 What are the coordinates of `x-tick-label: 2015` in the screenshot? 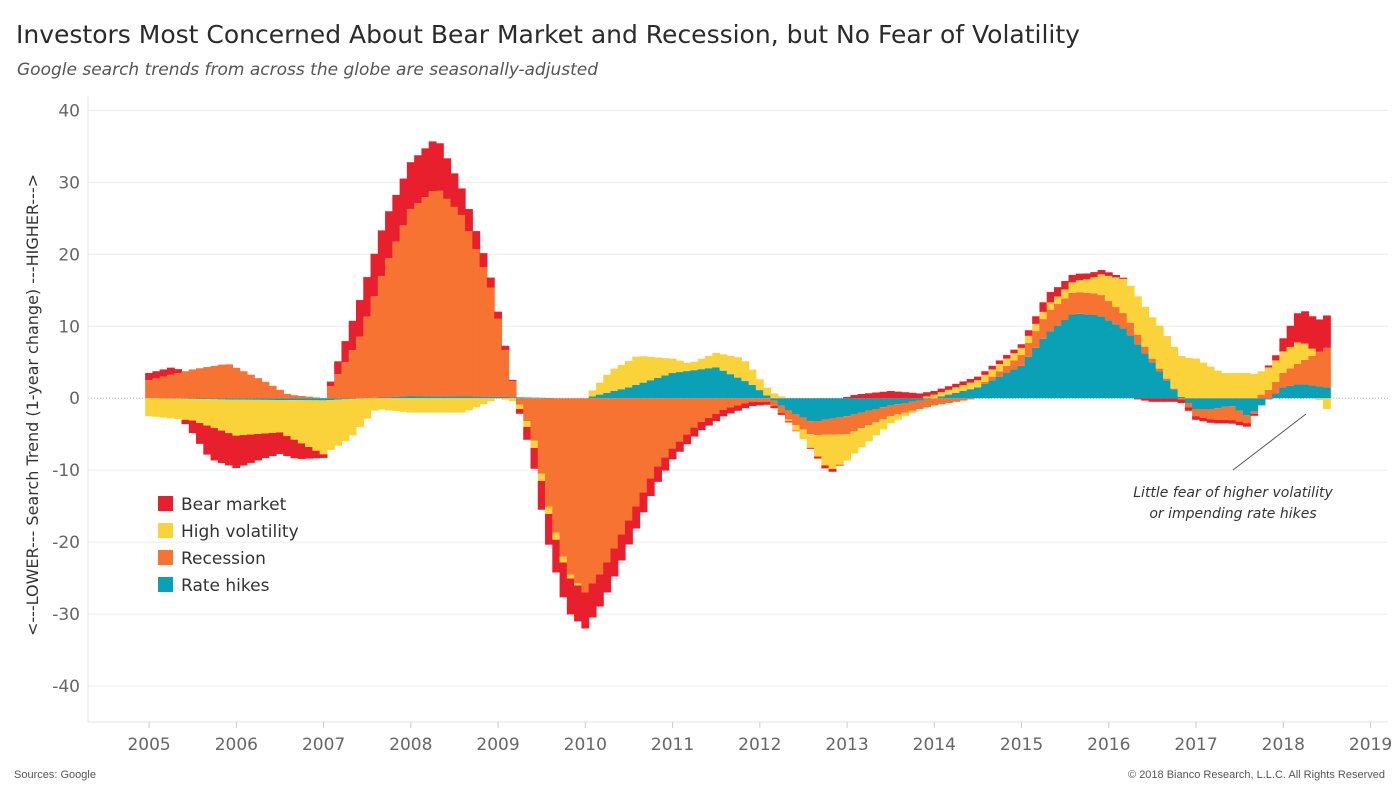 It's located at (1021, 745).